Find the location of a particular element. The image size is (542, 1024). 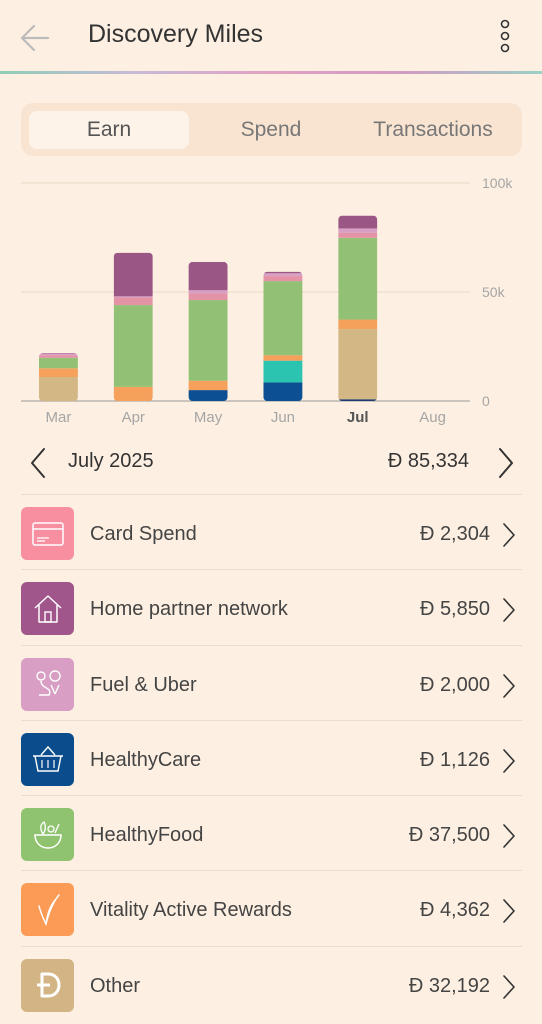

discovery-miles-icon is located at coordinates (47, 985).